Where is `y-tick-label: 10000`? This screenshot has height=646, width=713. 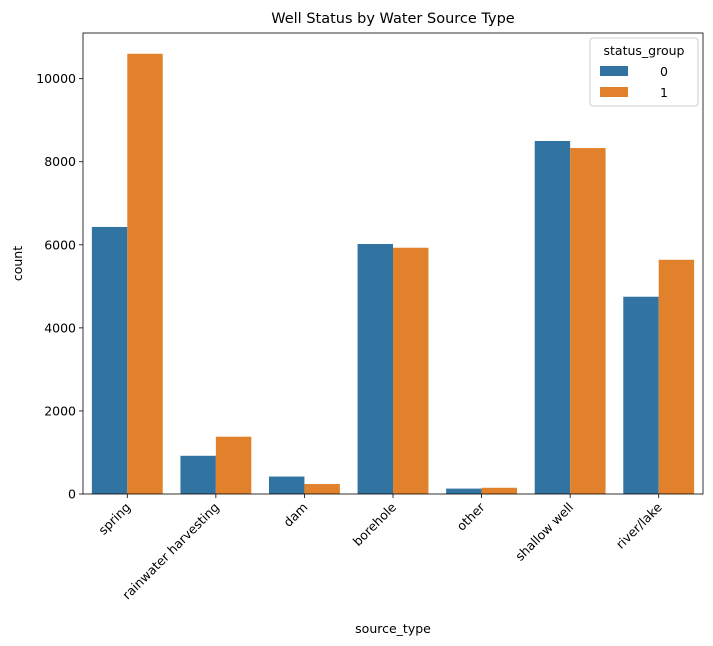 y-tick-label: 10000 is located at coordinates (56, 78).